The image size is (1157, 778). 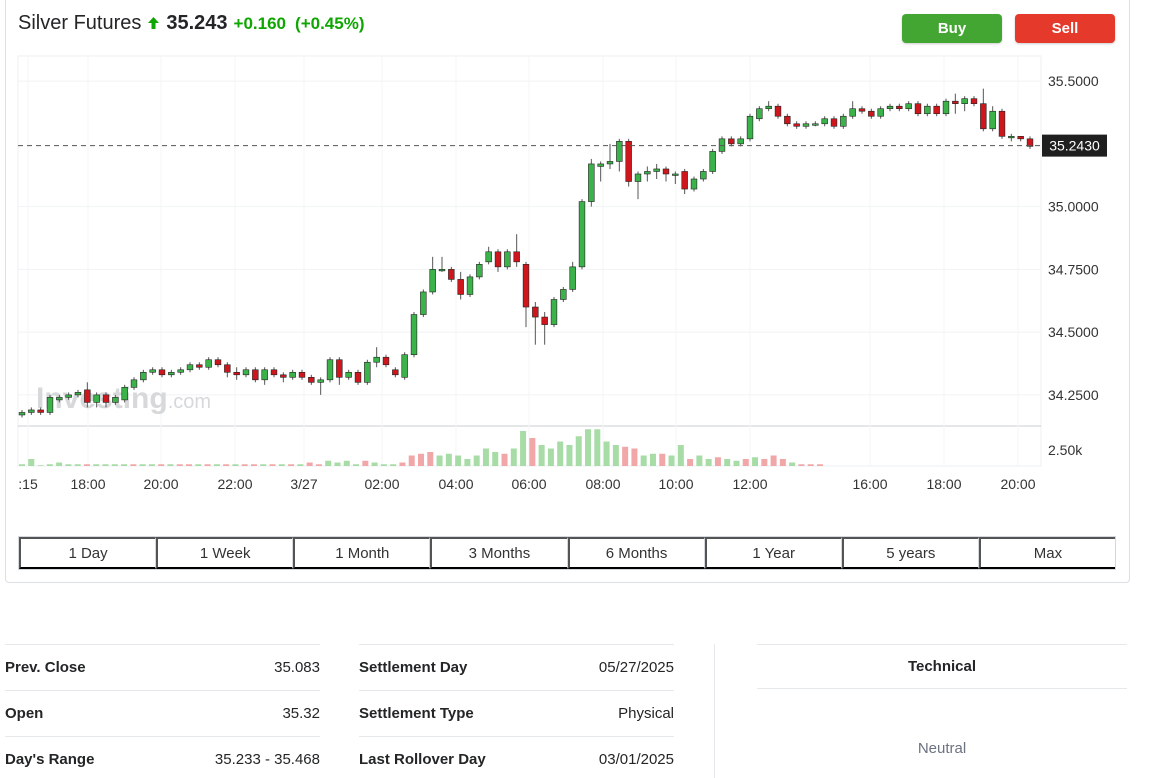 I want to click on stat-value: 03/01/2025, so click(x=636, y=759).